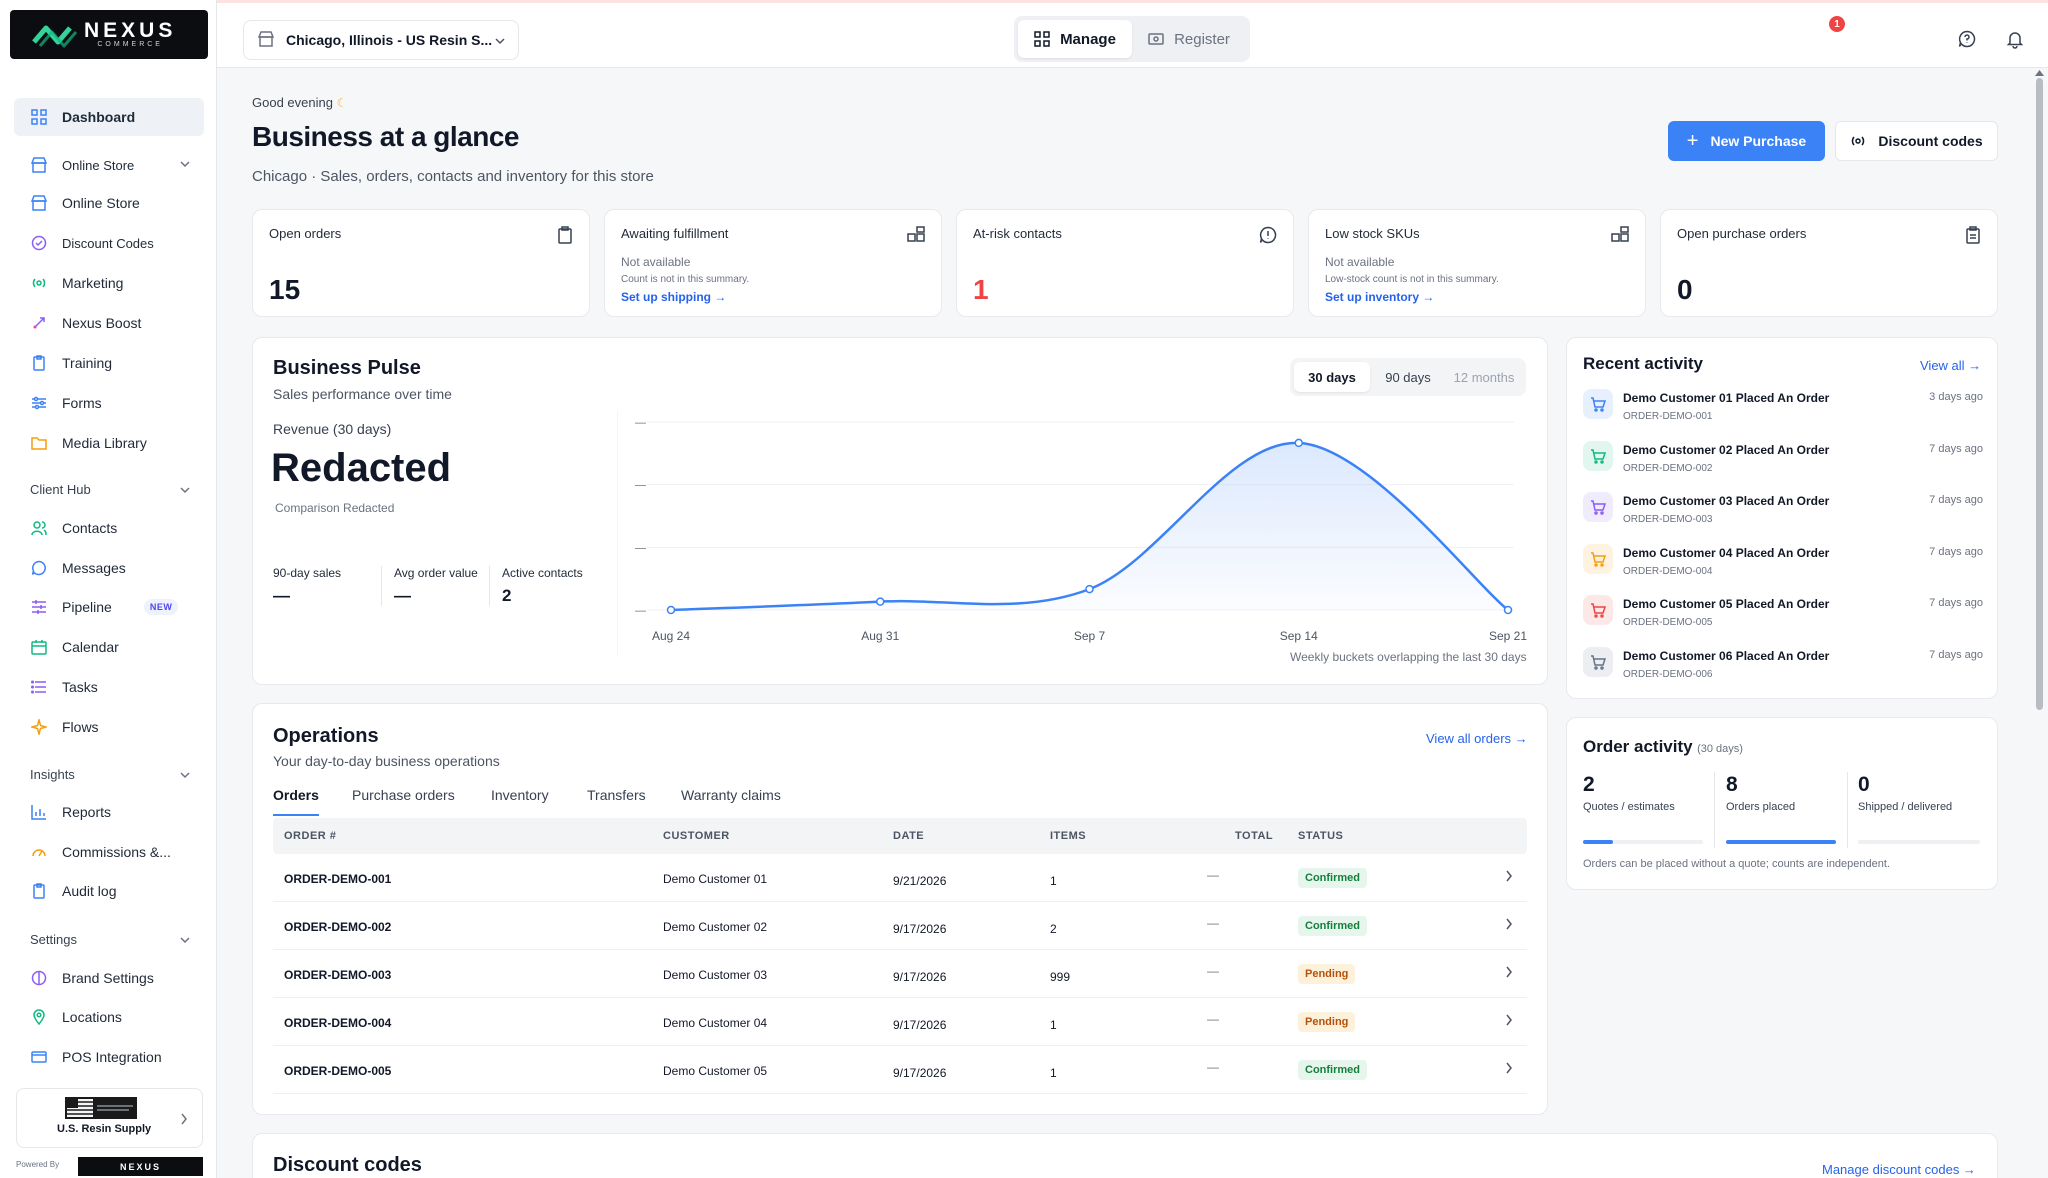 Image resolution: width=2048 pixels, height=1178 pixels. What do you see at coordinates (109, 323) in the screenshot?
I see `sidebar-item-nexus-boost: Nexus Boost` at bounding box center [109, 323].